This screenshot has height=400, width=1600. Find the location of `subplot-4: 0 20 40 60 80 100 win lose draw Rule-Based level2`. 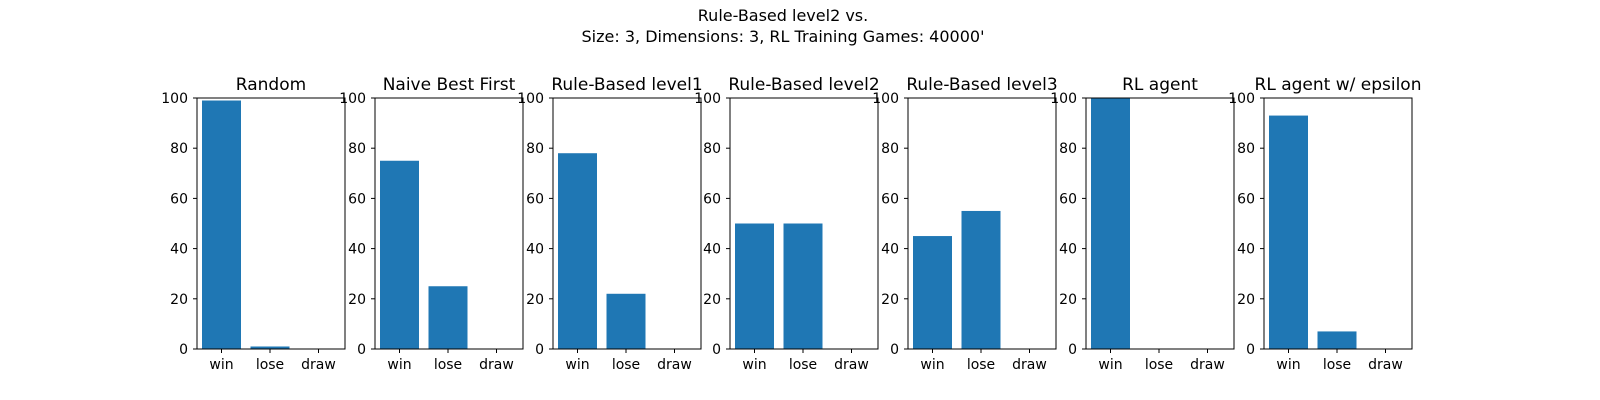

subplot-4: 0 20 40 60 80 100 win lose draw Rule-Based level2 is located at coordinates (786, 224).